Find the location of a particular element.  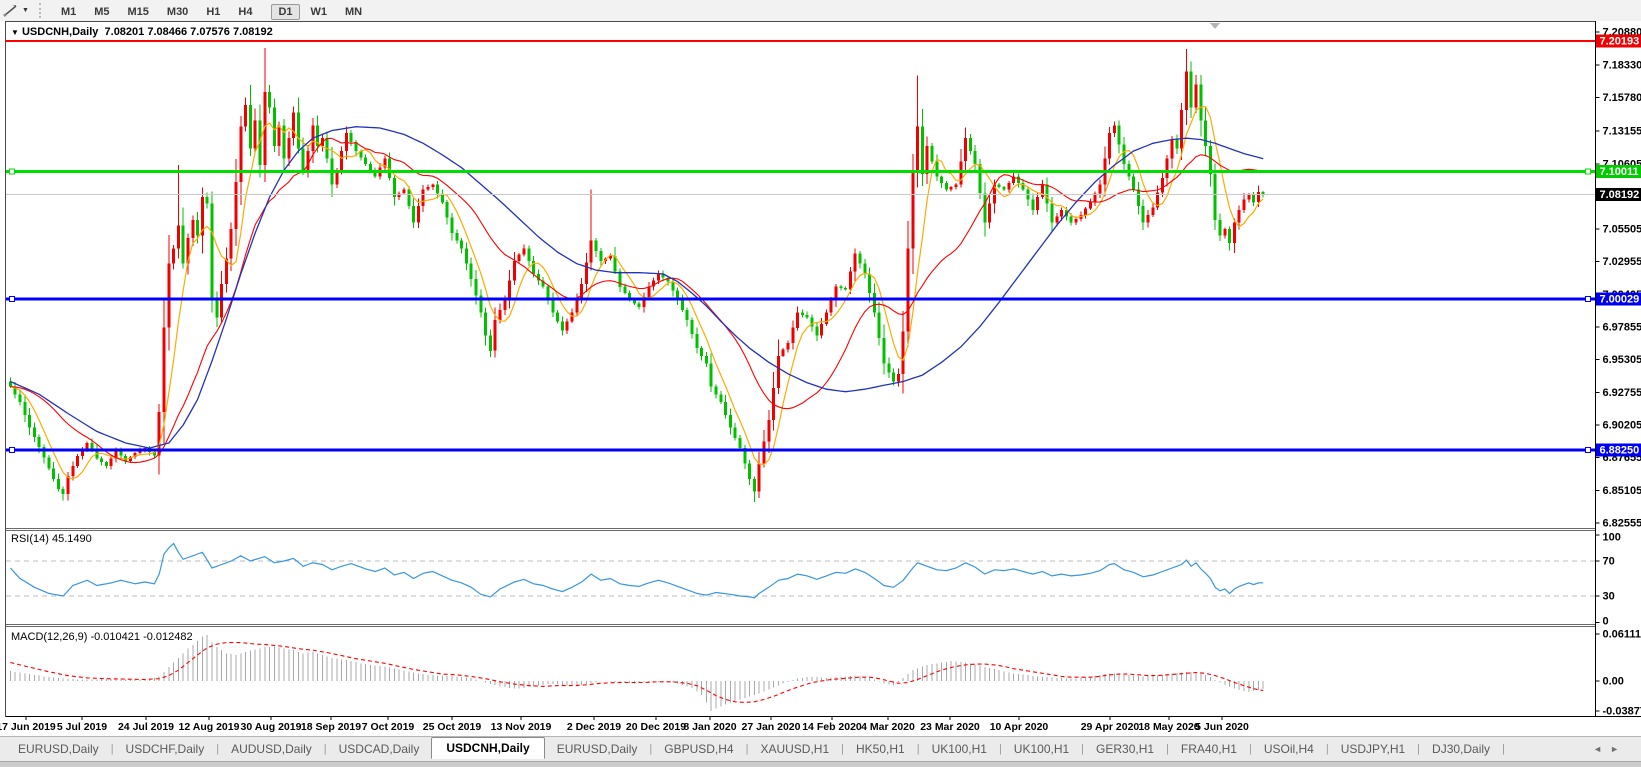

toolbar-grip is located at coordinates (42, 10).